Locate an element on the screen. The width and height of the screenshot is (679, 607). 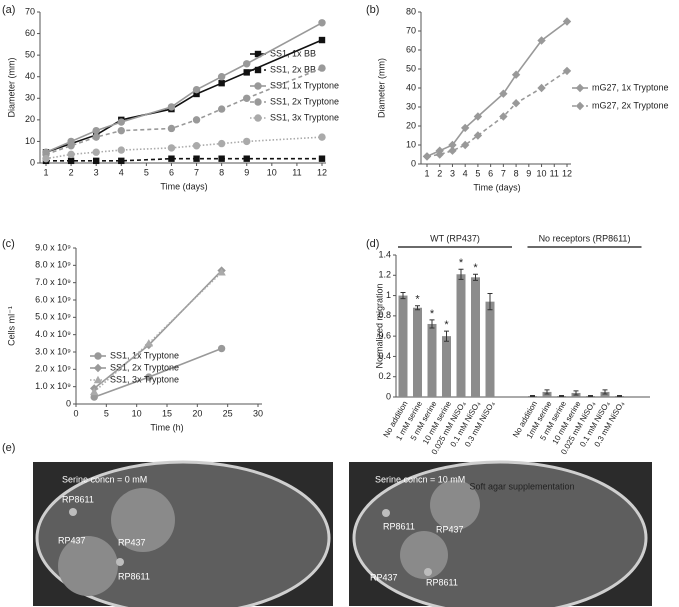
panel-label: (b) is located at coordinates (372, 10).